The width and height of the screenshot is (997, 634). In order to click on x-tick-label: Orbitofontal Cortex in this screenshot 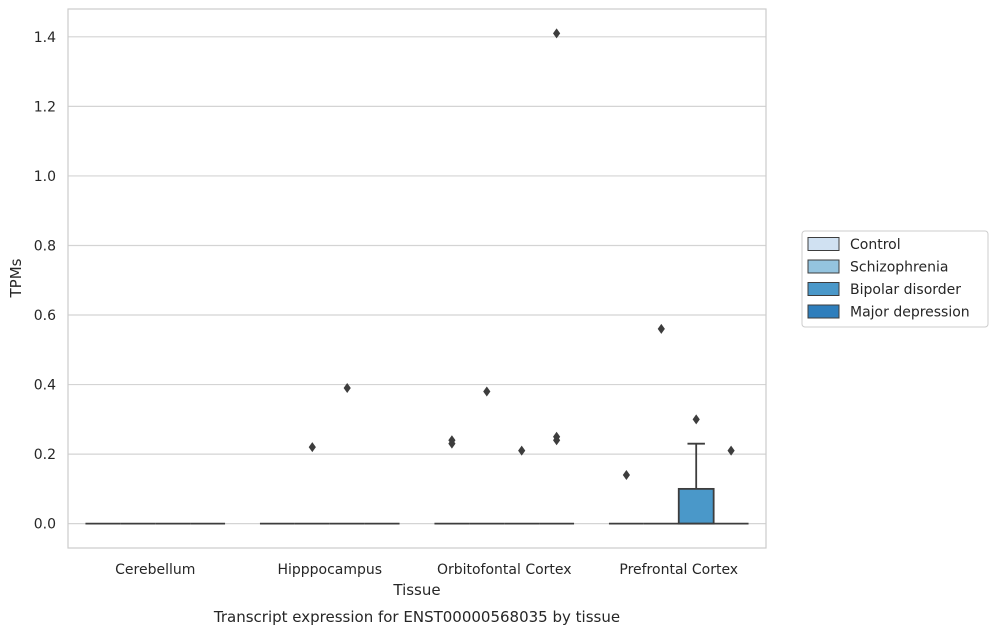, I will do `click(504, 570)`.